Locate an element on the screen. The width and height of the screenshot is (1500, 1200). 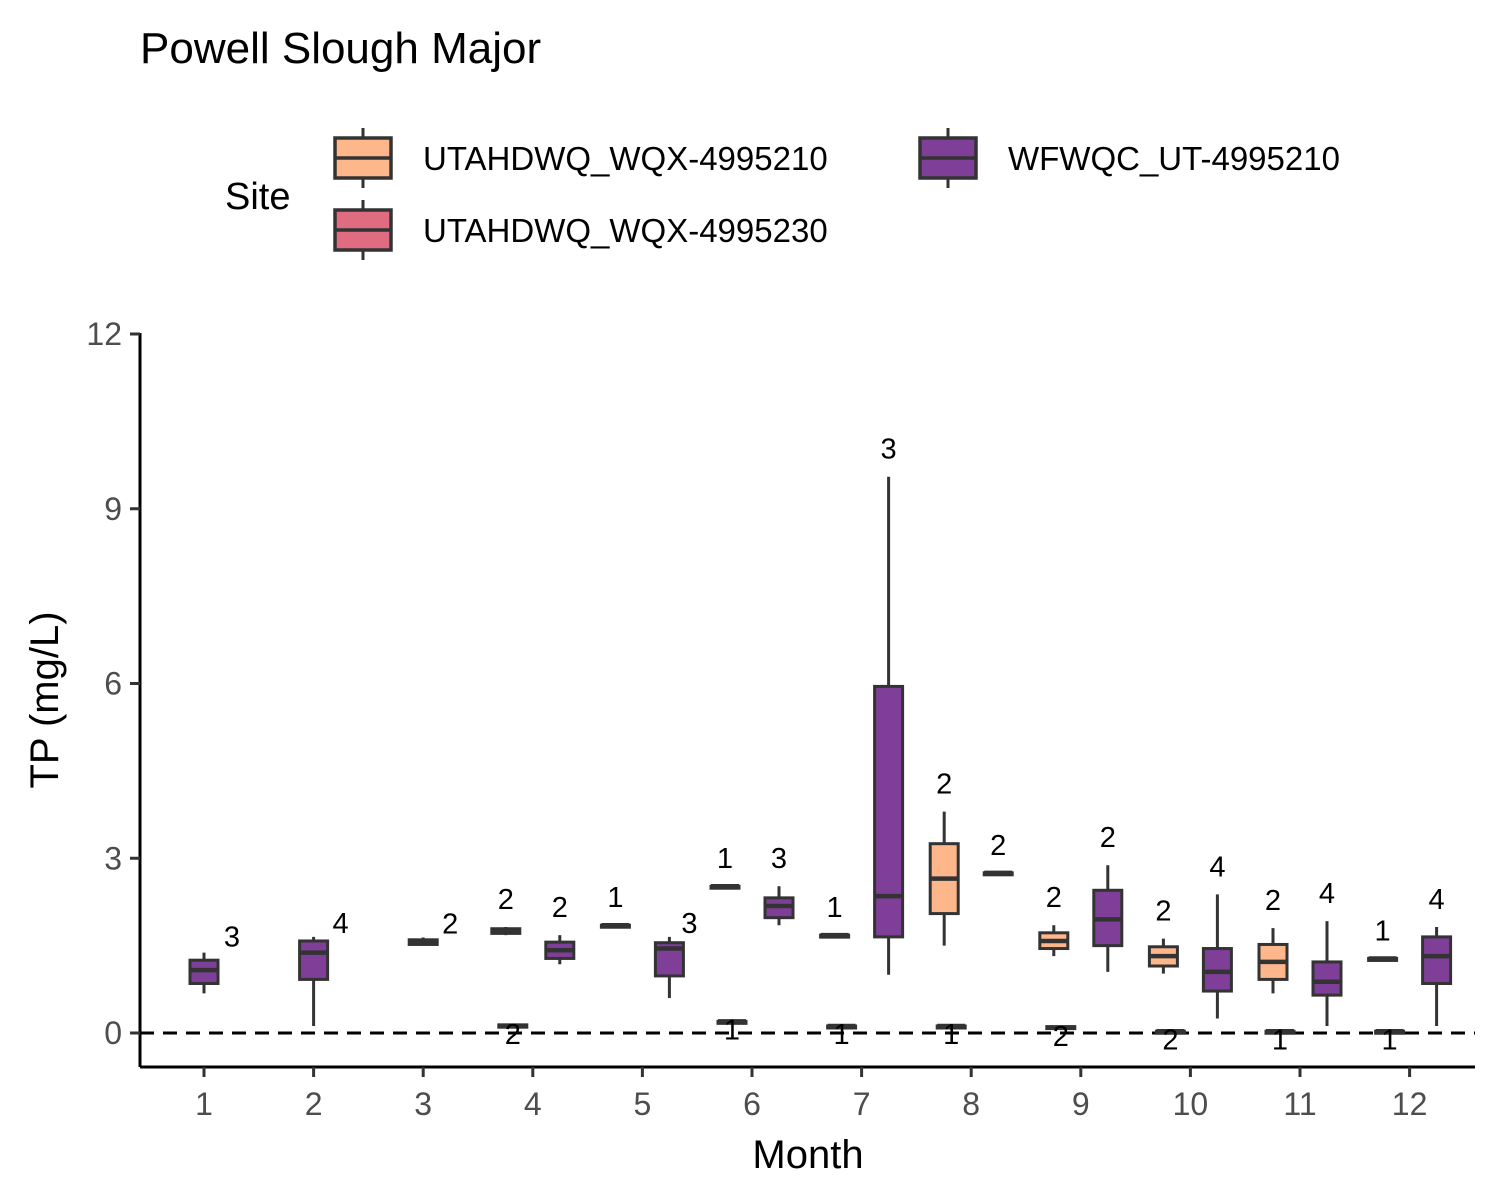
legend-entry: UTAHDWQ_WQX-4995230 is located at coordinates (580, 230).